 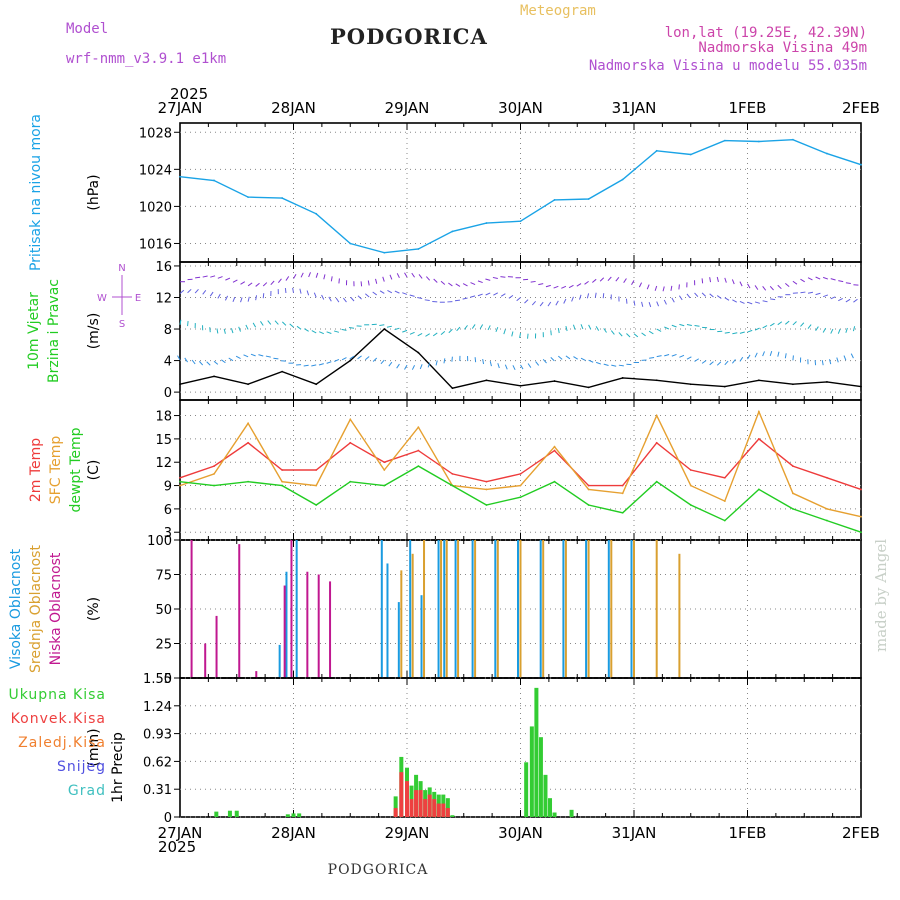 What do you see at coordinates (519, 833) in the screenshot?
I see `bottom-date-axis: 27JAN 28JAN 29JAN 30JAN 31JAN 1FEB 2FEB` at bounding box center [519, 833].